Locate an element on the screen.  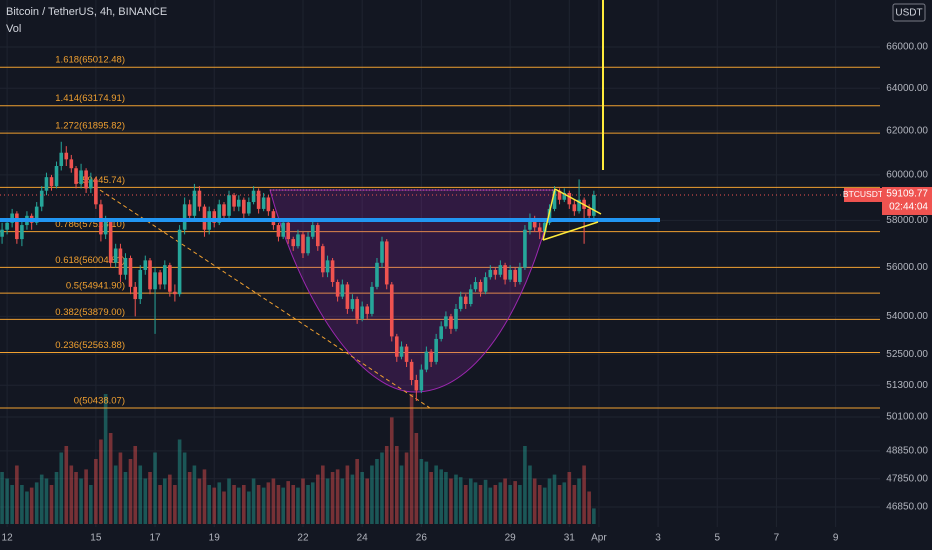
currency-box is located at coordinates (909, 12).